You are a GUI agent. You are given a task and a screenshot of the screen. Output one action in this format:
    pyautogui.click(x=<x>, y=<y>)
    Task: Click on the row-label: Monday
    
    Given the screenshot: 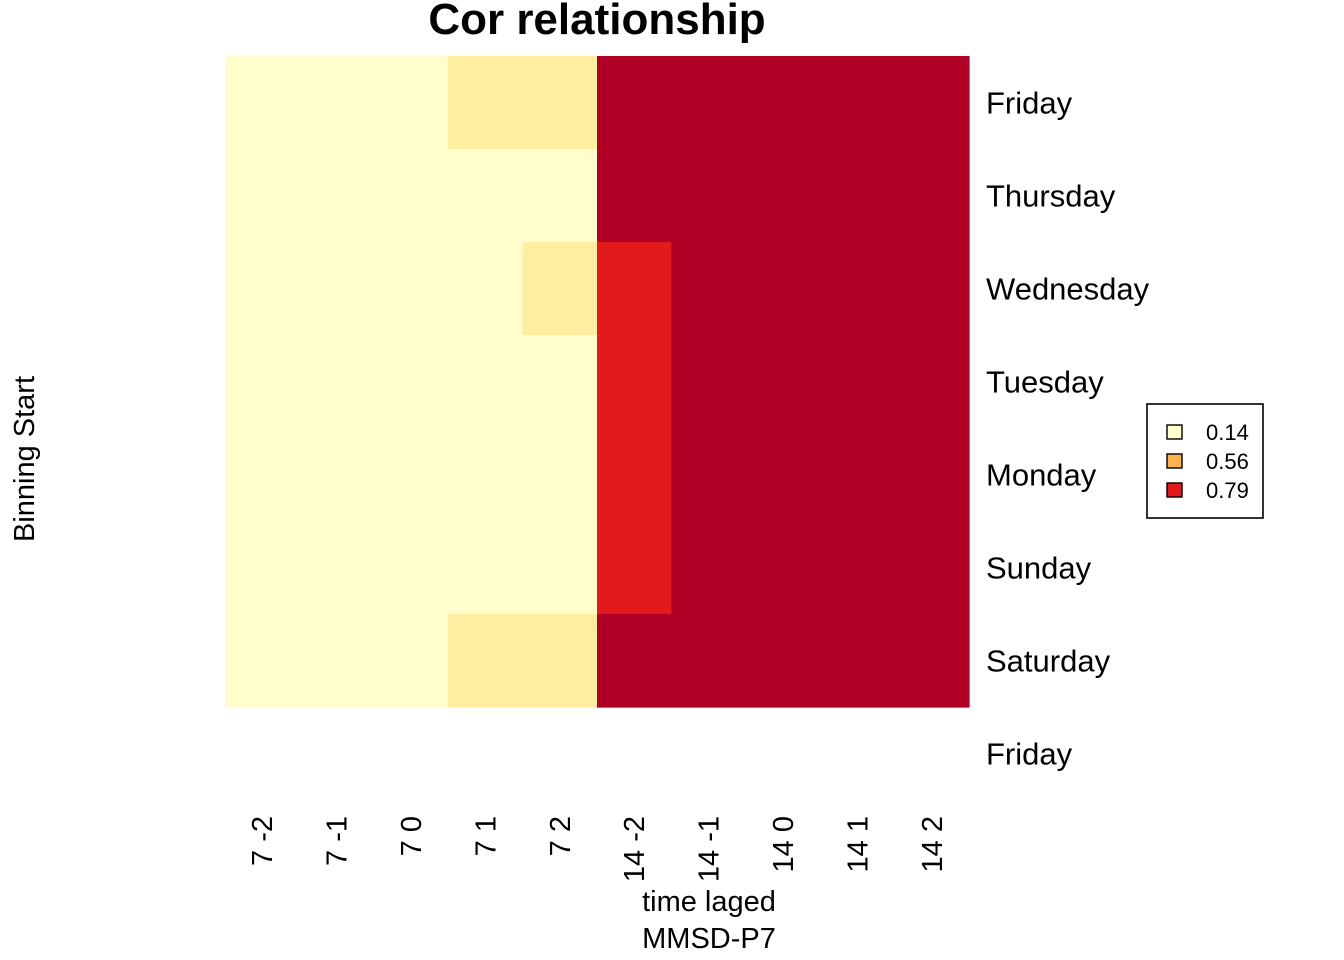 What is the action you would take?
    pyautogui.click(x=1041, y=475)
    